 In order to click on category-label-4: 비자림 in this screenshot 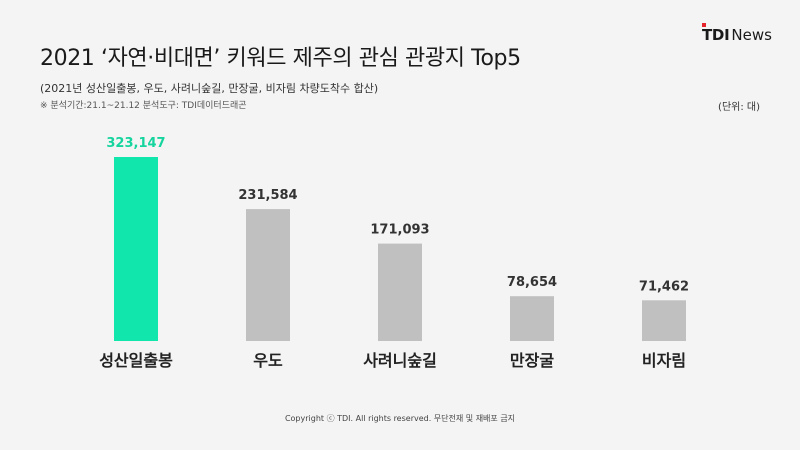, I will do `click(664, 360)`.